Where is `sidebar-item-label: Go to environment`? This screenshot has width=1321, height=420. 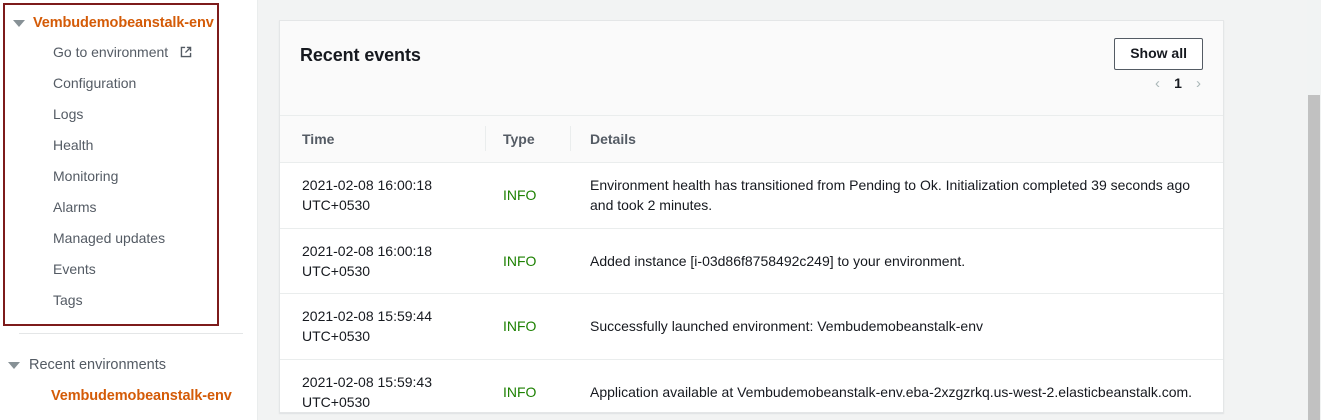 sidebar-item-label: Go to environment is located at coordinates (111, 52).